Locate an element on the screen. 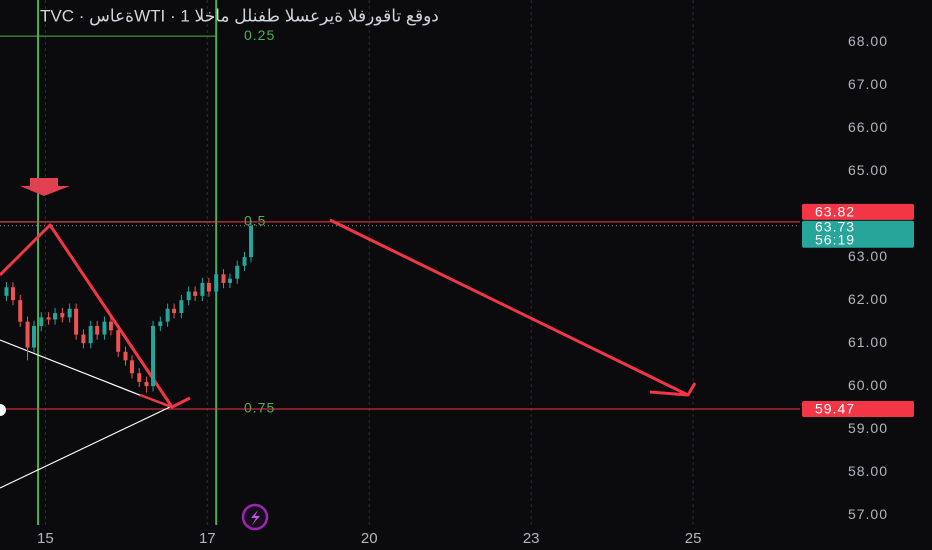 This screenshot has height=550, width=932. countdown-label: 56:19 is located at coordinates (835, 239).